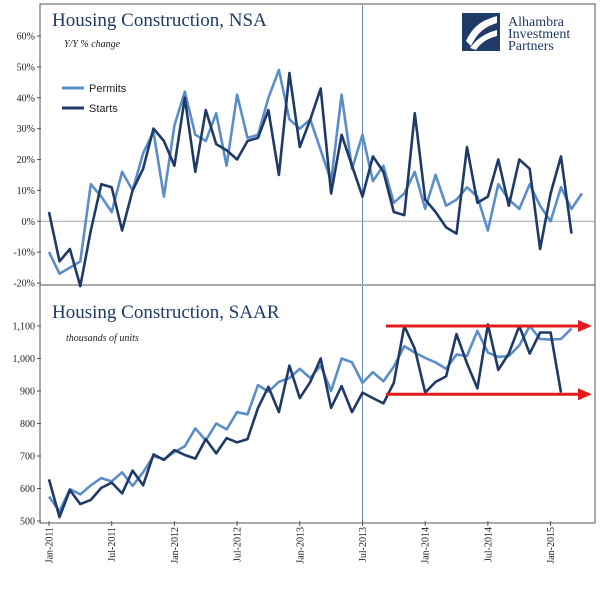  I want to click on x-tick-label: Jan-2012, so click(175, 545).